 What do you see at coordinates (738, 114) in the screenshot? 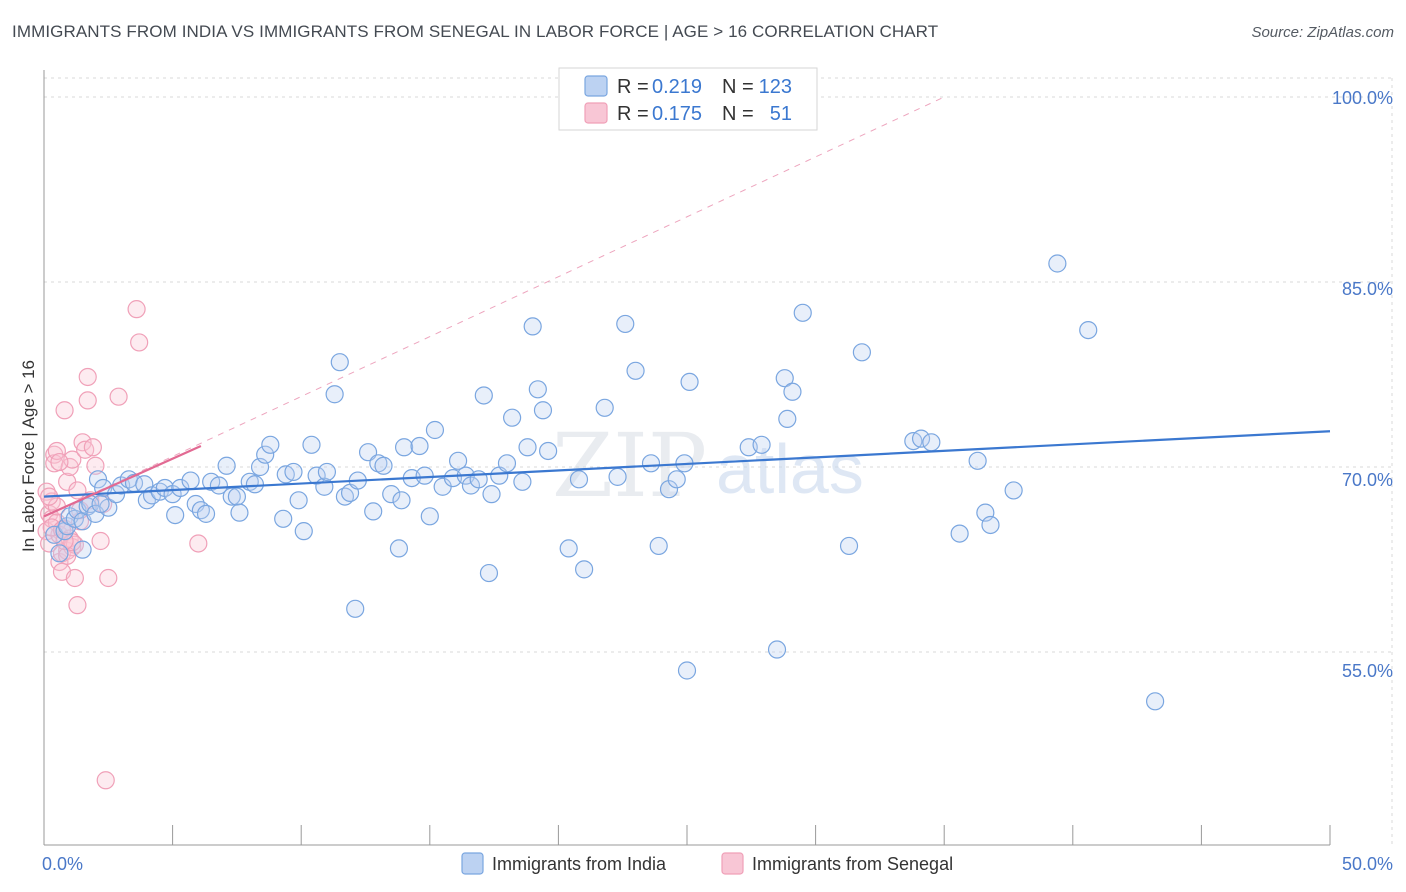
I see `legend-senegal-n-label: N =` at bounding box center [738, 114].